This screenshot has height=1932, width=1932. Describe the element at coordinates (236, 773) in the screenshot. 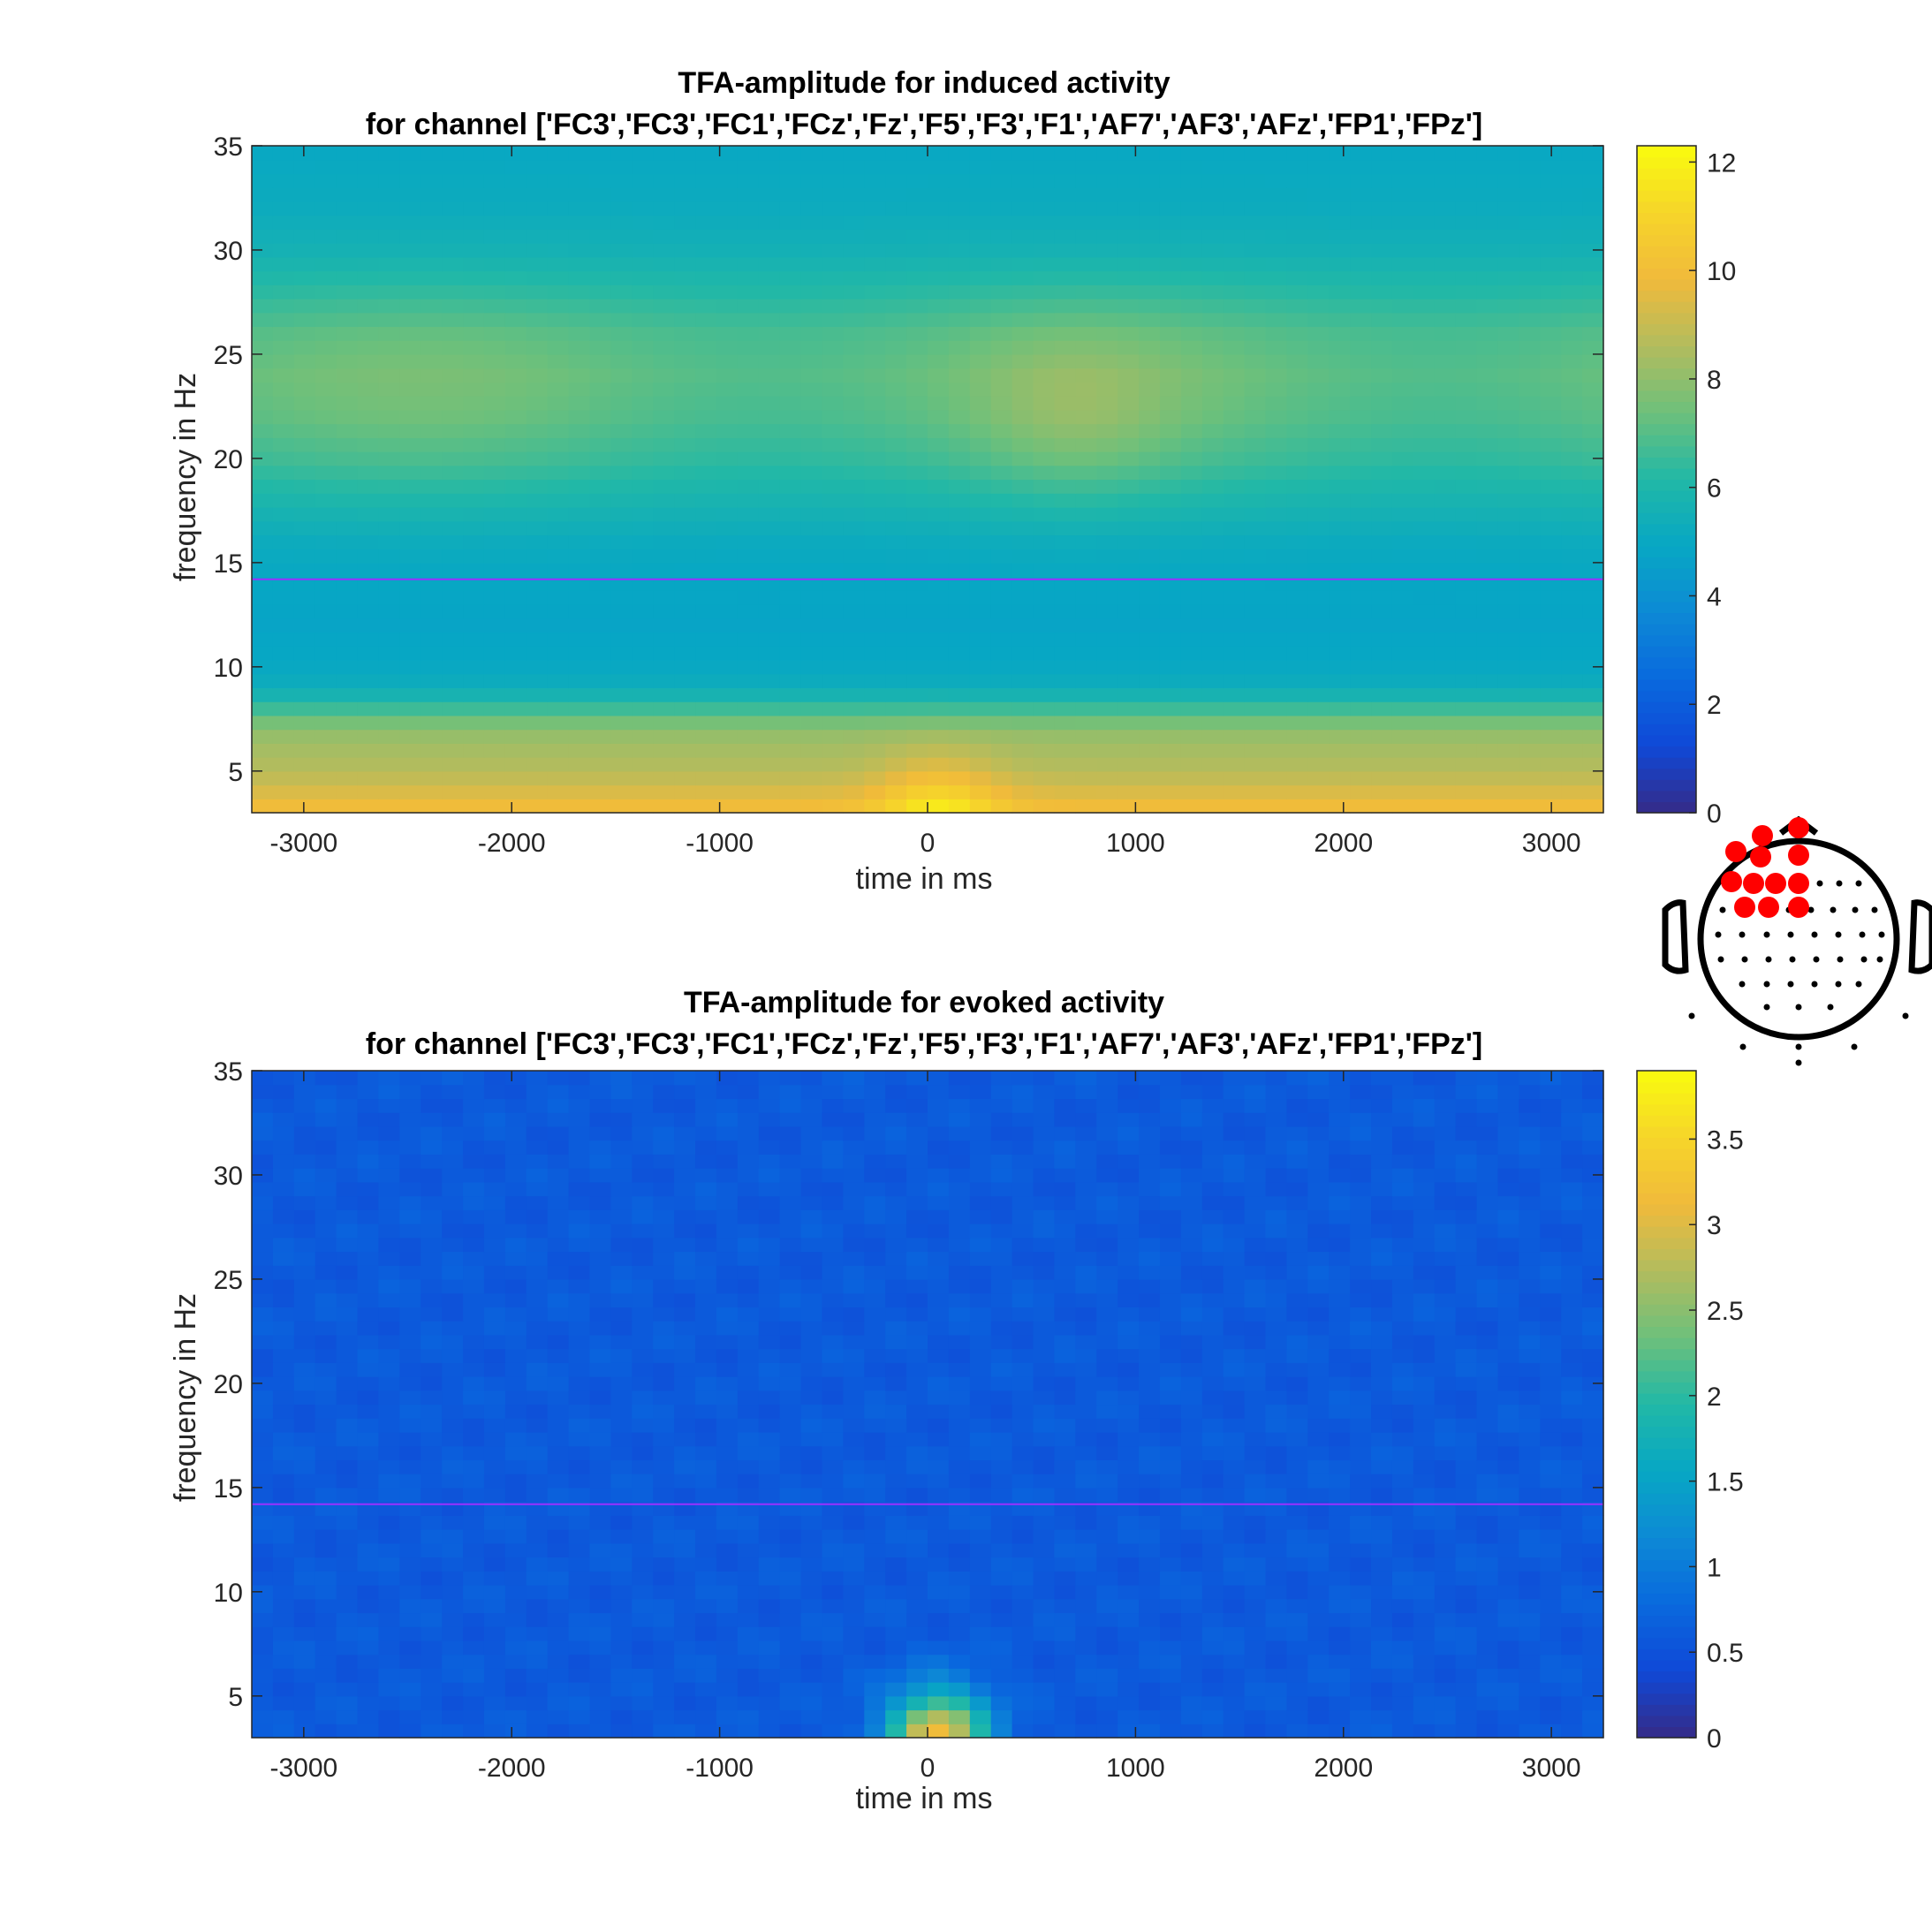

I see `y-tick-label: 5` at that location.